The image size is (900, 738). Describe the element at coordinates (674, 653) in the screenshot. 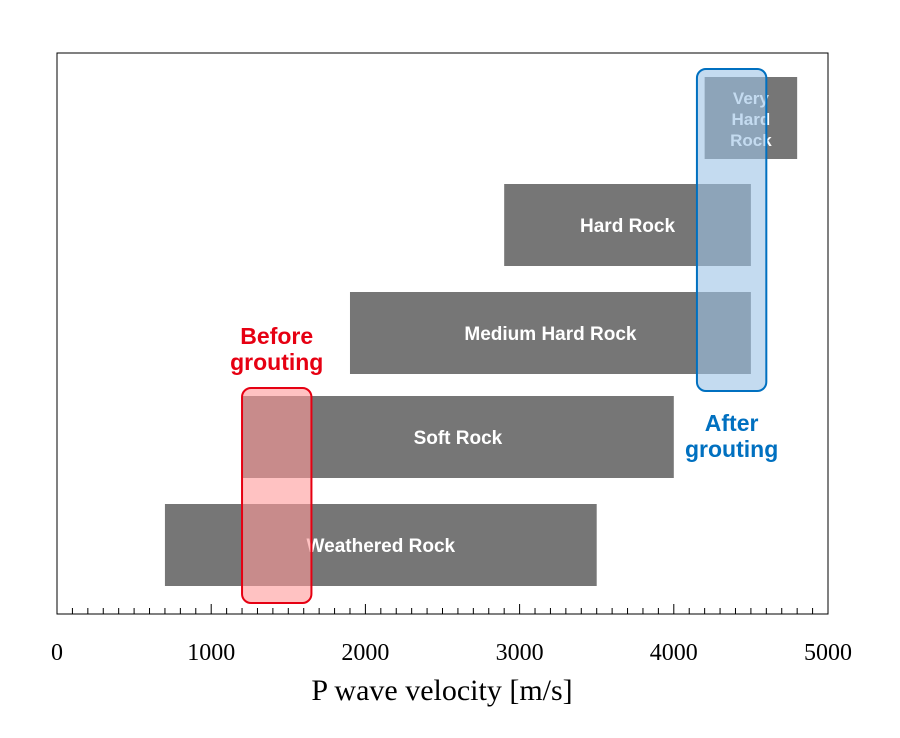

I see `x-tick-label: 4000` at that location.